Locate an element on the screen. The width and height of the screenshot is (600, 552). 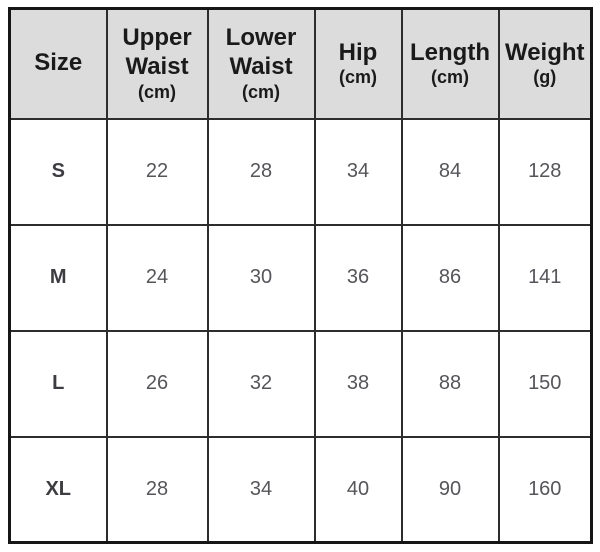
header-length-label: Length is located at coordinates (450, 52).